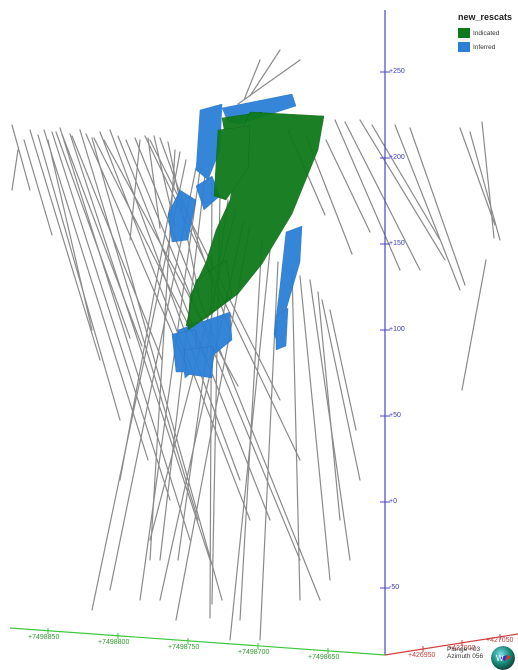  What do you see at coordinates (500, 658) in the screenshot?
I see `compass-letter: W` at bounding box center [500, 658].